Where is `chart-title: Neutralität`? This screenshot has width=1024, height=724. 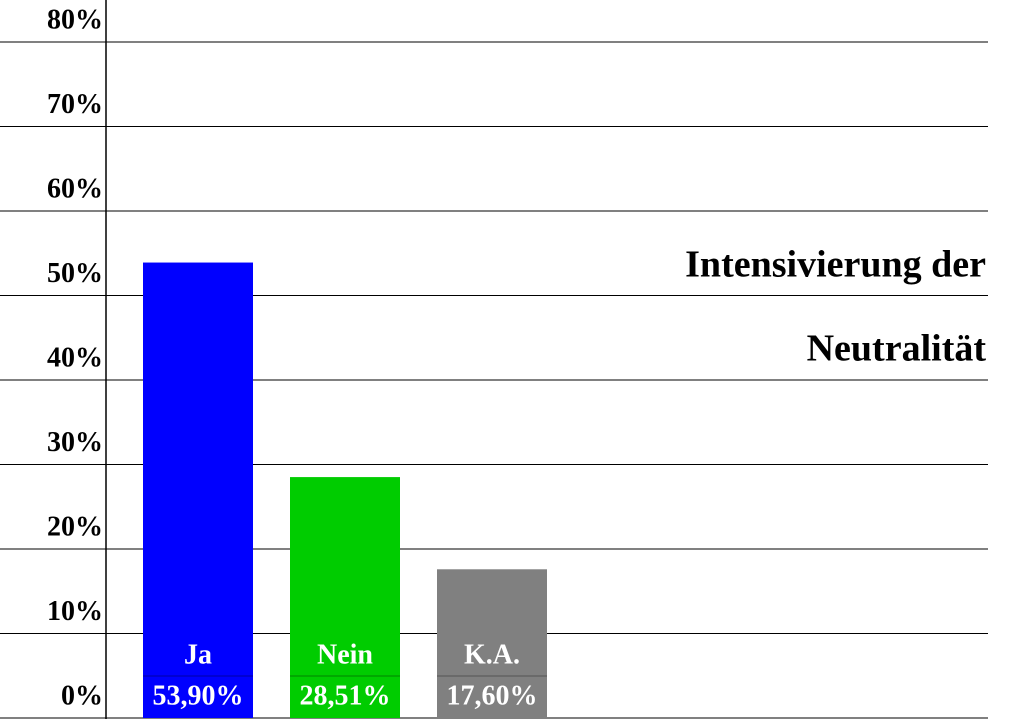
chart-title: Neutralität is located at coordinates (897, 349).